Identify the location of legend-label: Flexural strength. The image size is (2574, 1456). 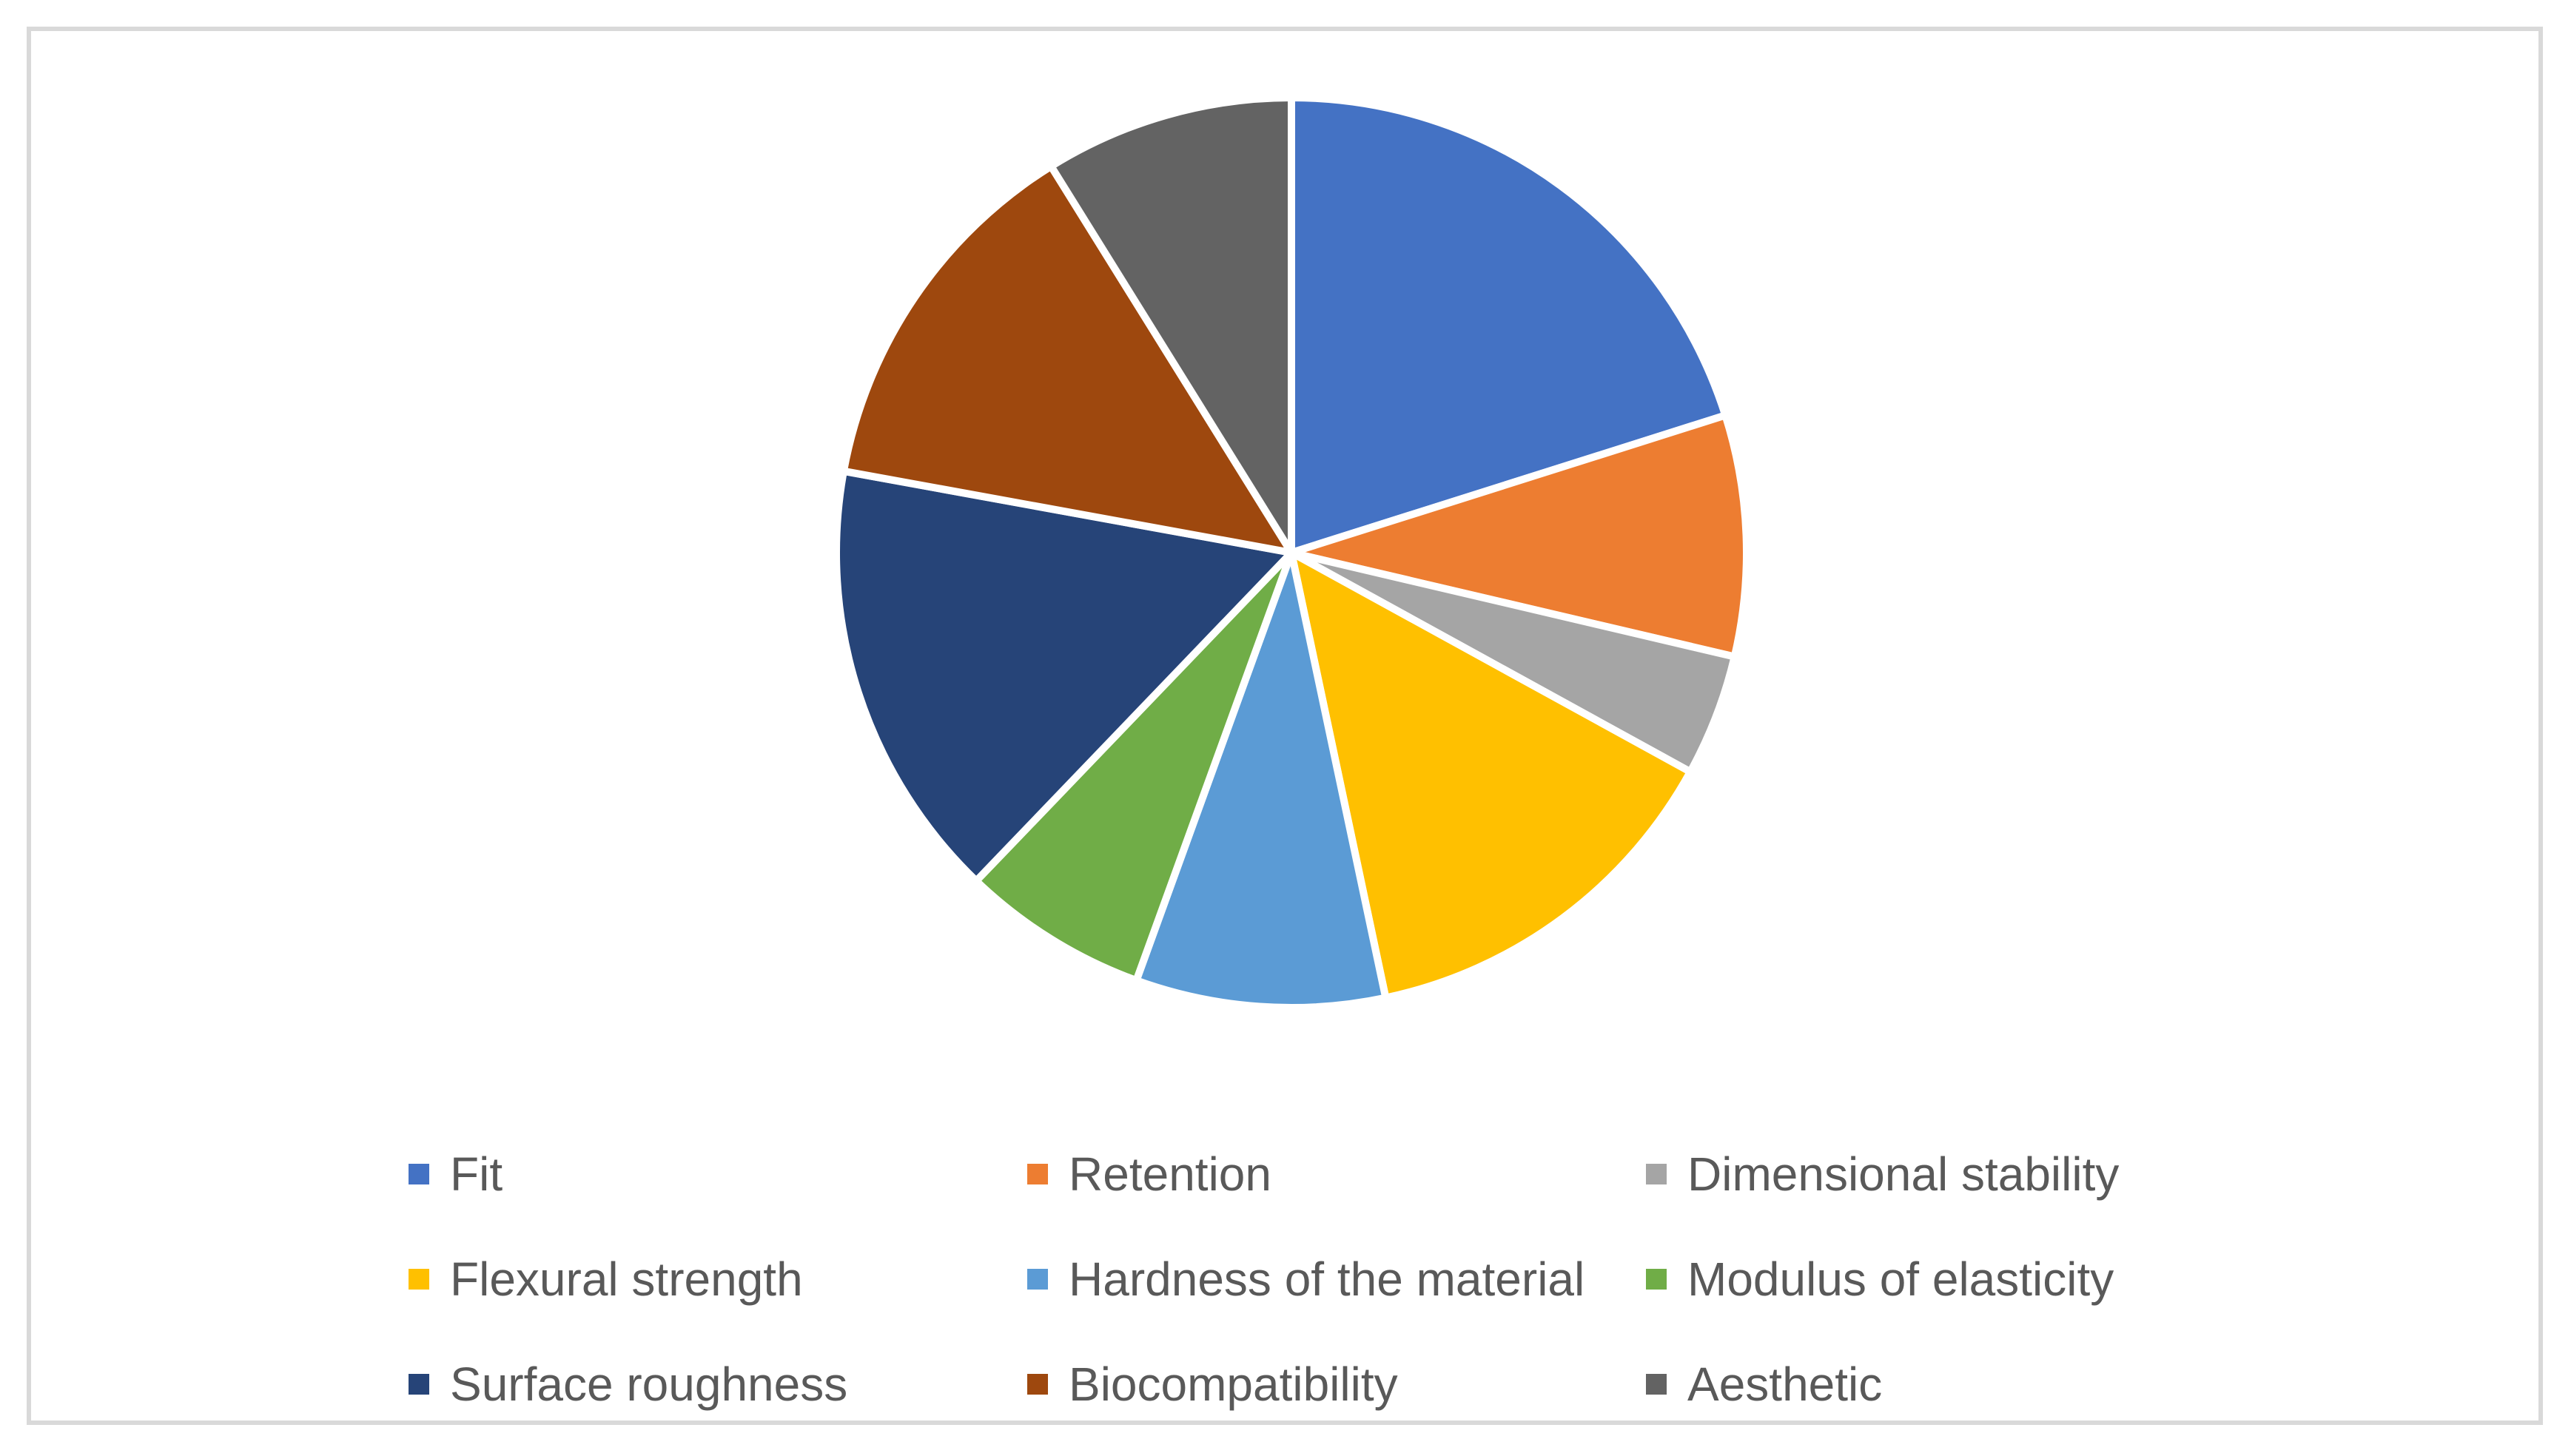
(626, 1279).